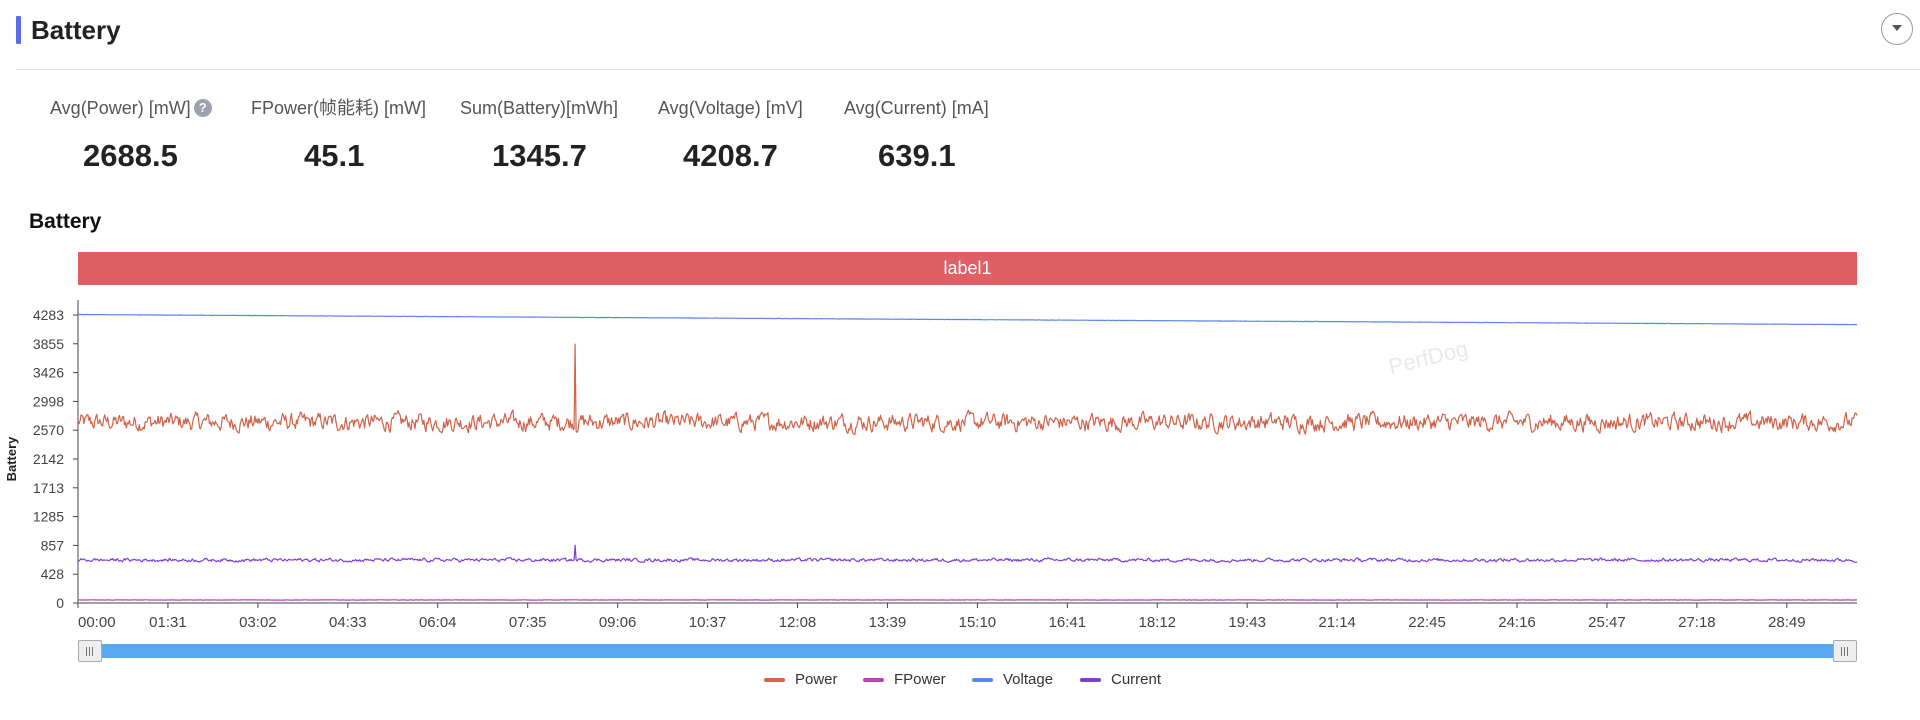  Describe the element at coordinates (1787, 622) in the screenshot. I see `x-tick-label: 28:49` at that location.